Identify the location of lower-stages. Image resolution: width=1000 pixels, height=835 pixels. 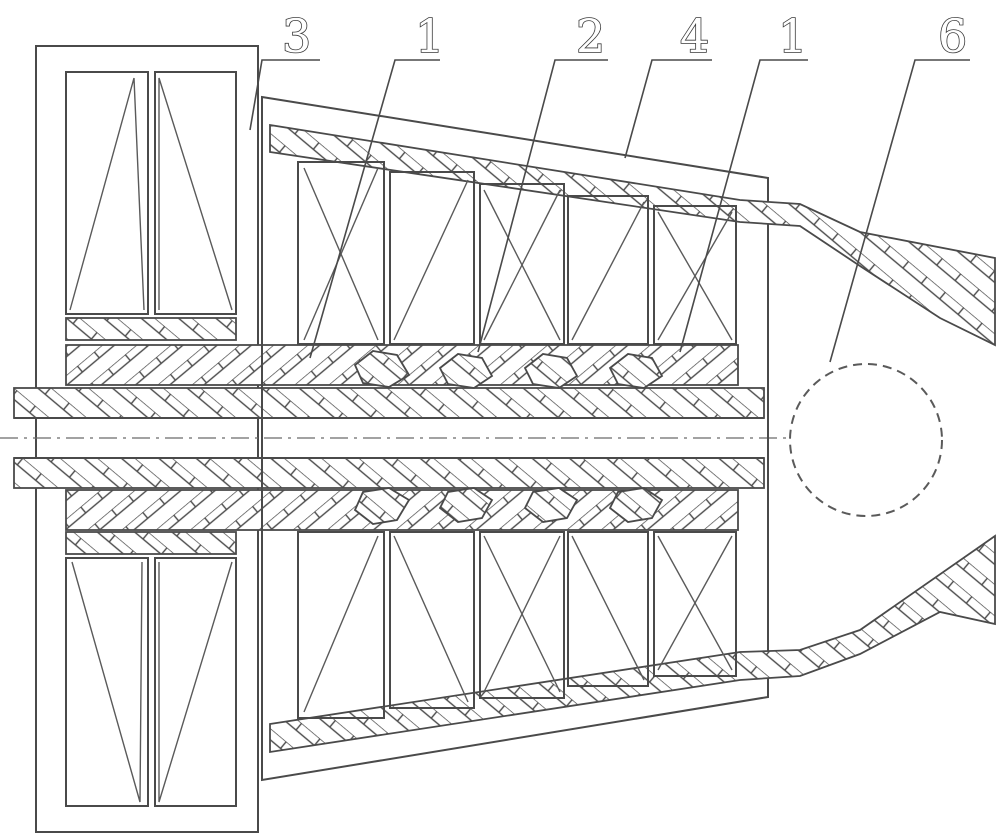
(517, 603).